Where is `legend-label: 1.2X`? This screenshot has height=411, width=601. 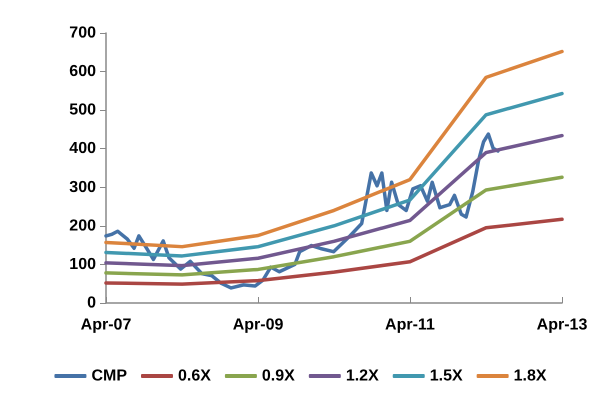
legend-label: 1.2X is located at coordinates (363, 376).